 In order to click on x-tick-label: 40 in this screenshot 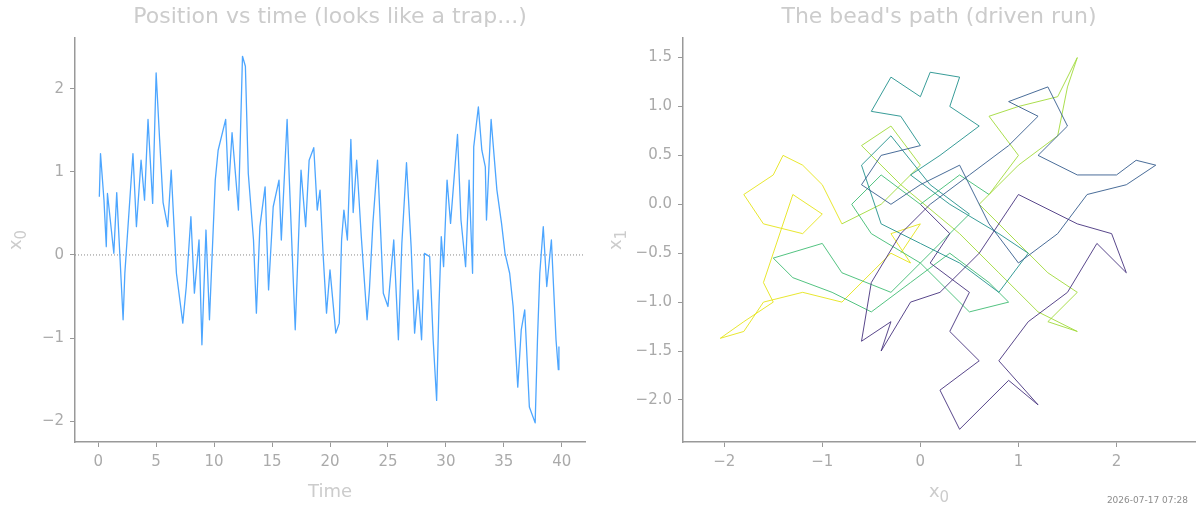, I will do `click(562, 460)`.